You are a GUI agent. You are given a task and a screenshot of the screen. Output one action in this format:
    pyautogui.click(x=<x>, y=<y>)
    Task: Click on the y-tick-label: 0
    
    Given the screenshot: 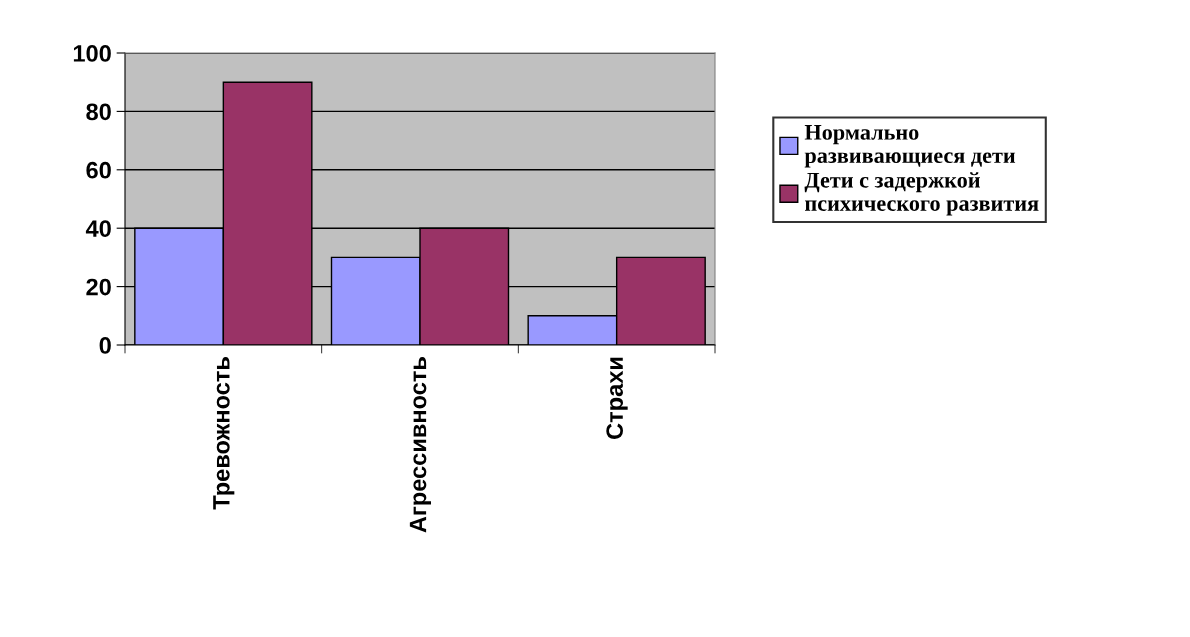 What is the action you would take?
    pyautogui.click(x=105, y=345)
    